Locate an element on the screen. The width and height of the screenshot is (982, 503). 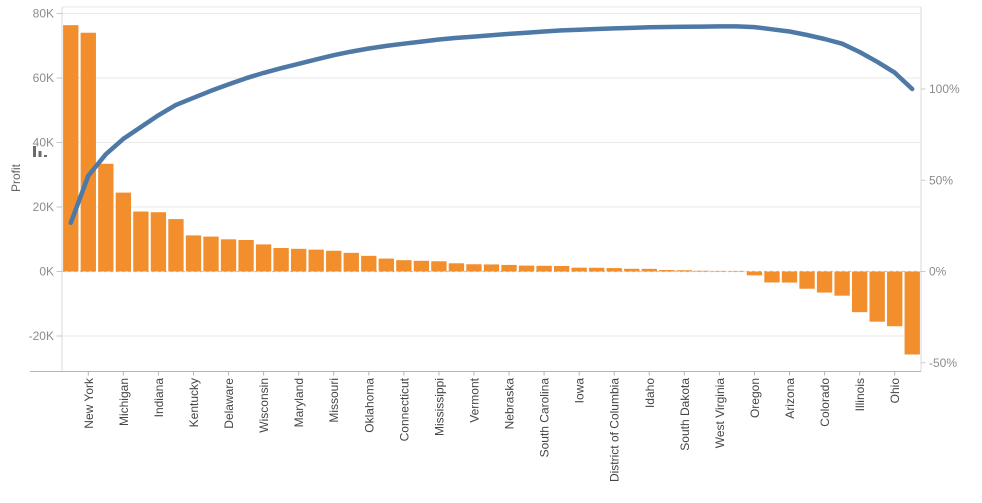
x-axis-state-label: Kentucky is located at coordinates (194, 402).